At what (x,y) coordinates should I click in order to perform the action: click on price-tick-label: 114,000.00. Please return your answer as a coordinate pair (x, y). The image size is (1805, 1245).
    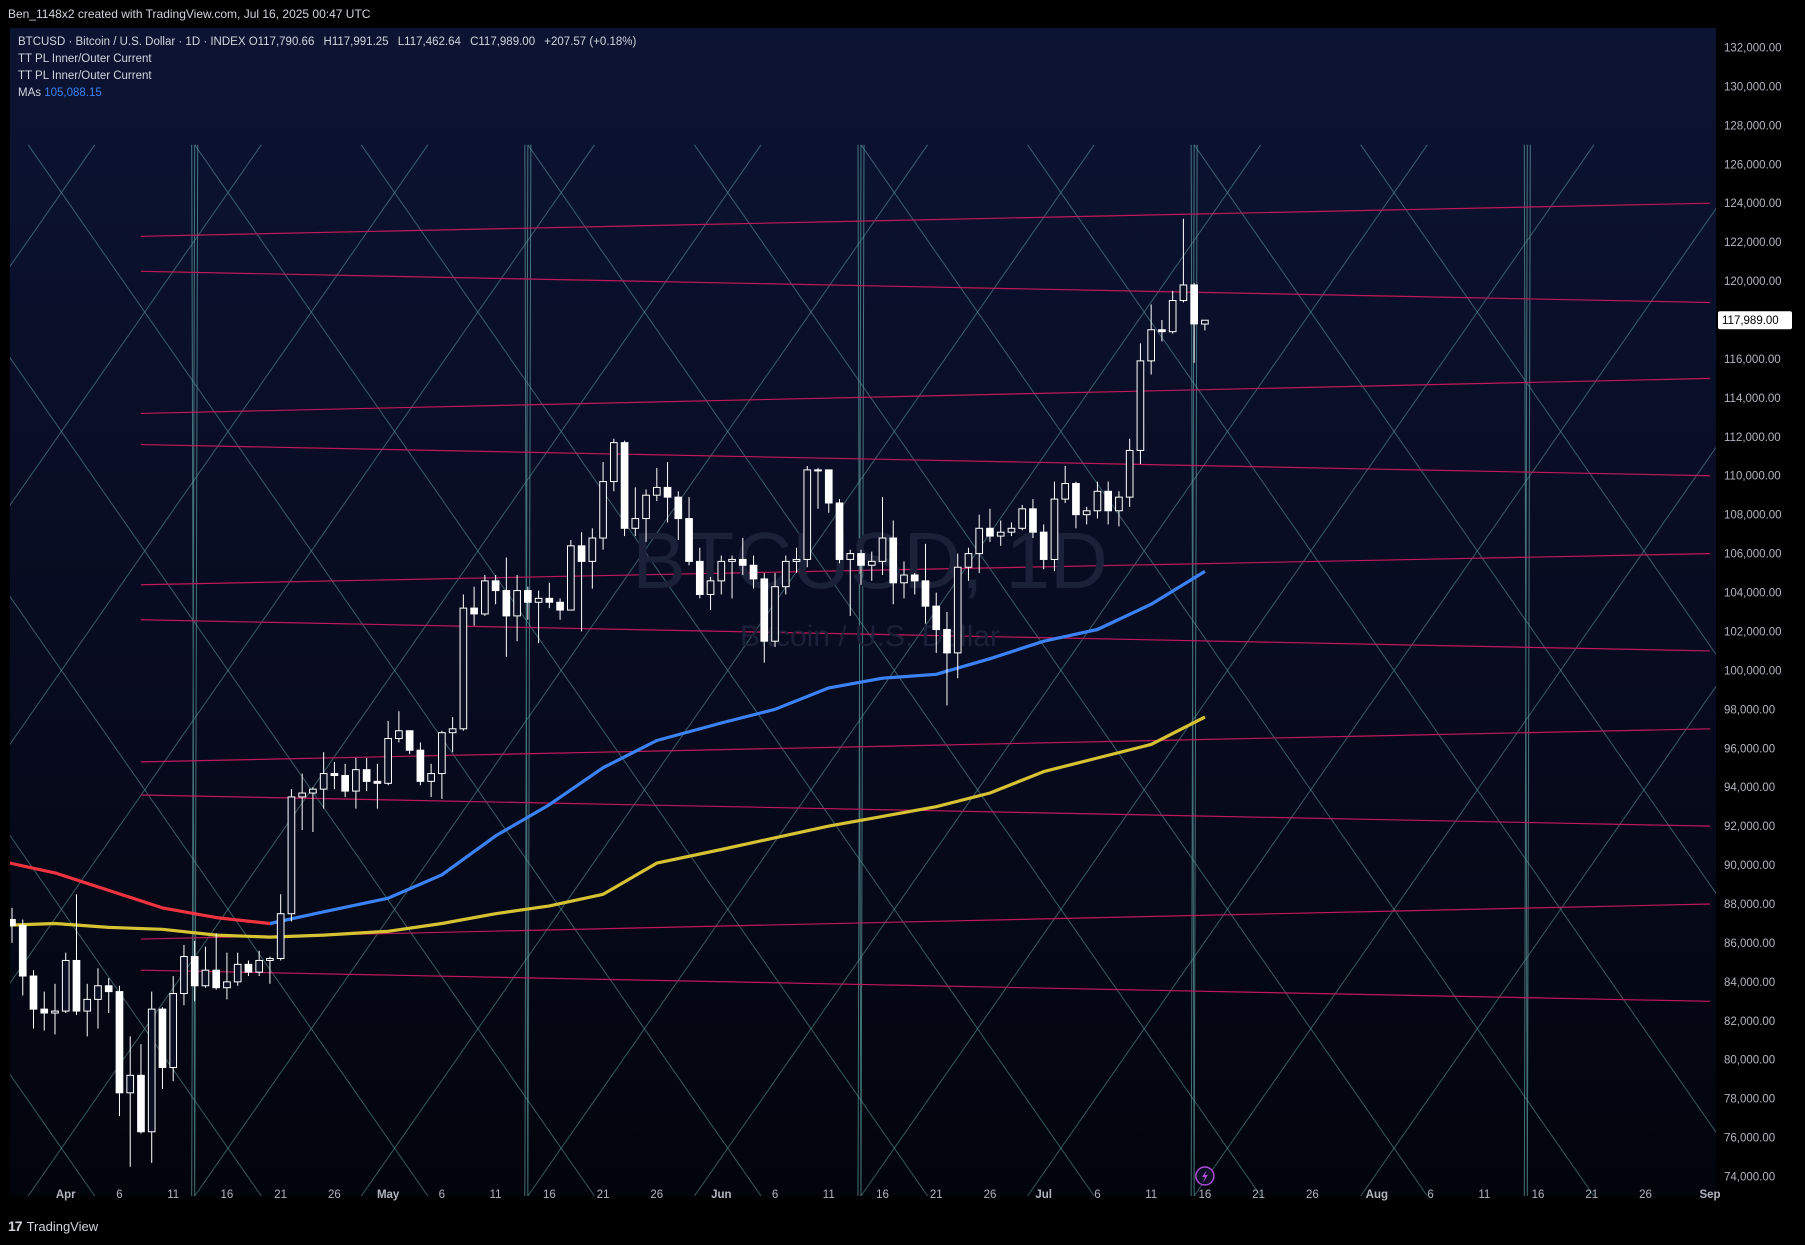
    Looking at the image, I should click on (1752, 399).